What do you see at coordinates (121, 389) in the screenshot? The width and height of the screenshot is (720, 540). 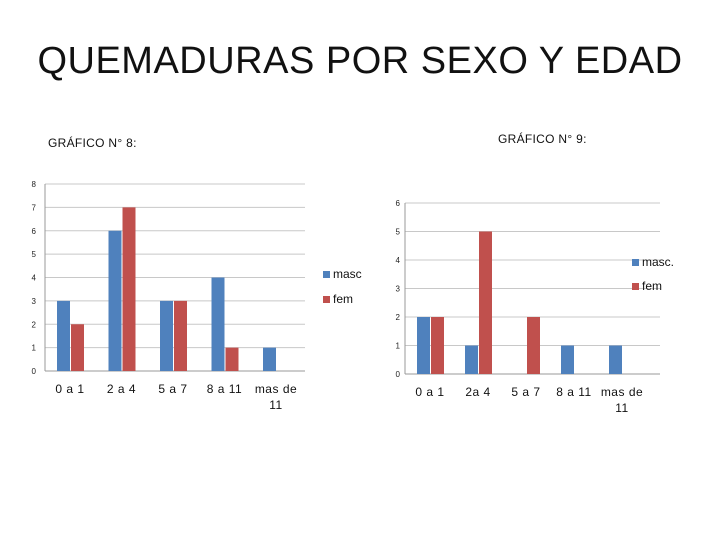 I see `x-category-label: 2 a 4` at bounding box center [121, 389].